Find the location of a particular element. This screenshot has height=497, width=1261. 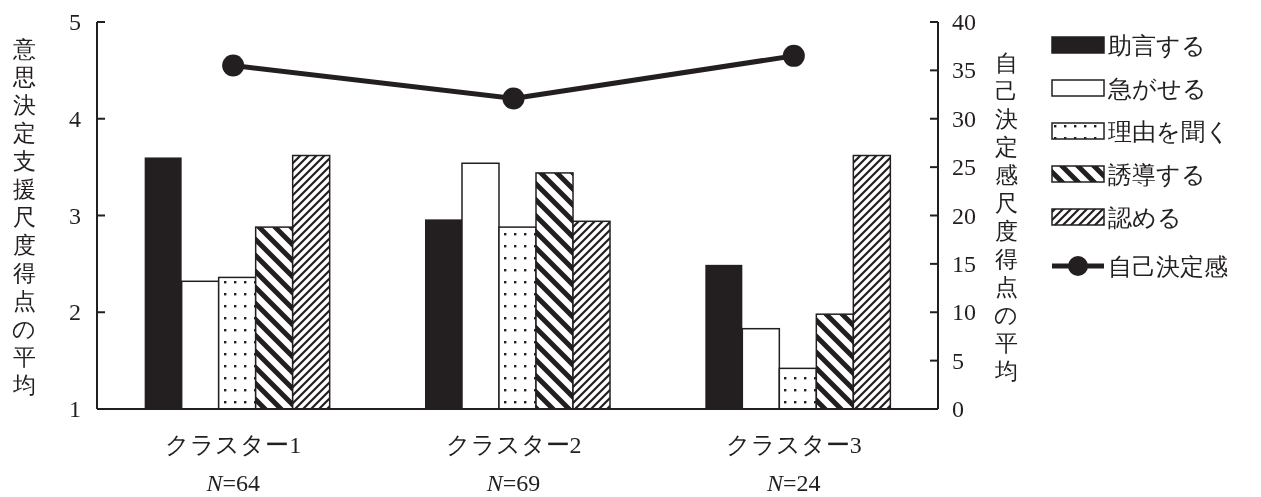

y2-tick-label: 35 is located at coordinates (964, 70).